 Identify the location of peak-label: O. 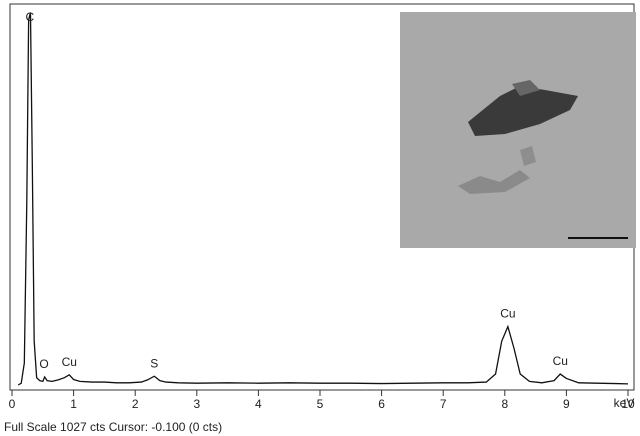
(43, 364).